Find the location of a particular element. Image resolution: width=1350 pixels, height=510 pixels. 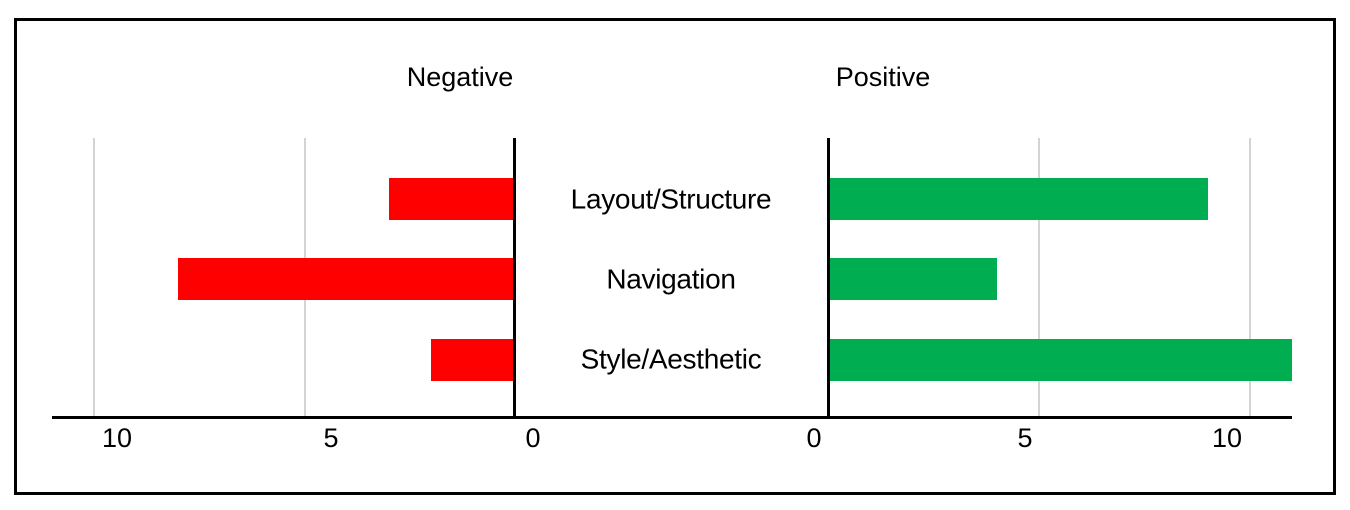

negative-axis-tick-0: 0 is located at coordinates (533, 438).